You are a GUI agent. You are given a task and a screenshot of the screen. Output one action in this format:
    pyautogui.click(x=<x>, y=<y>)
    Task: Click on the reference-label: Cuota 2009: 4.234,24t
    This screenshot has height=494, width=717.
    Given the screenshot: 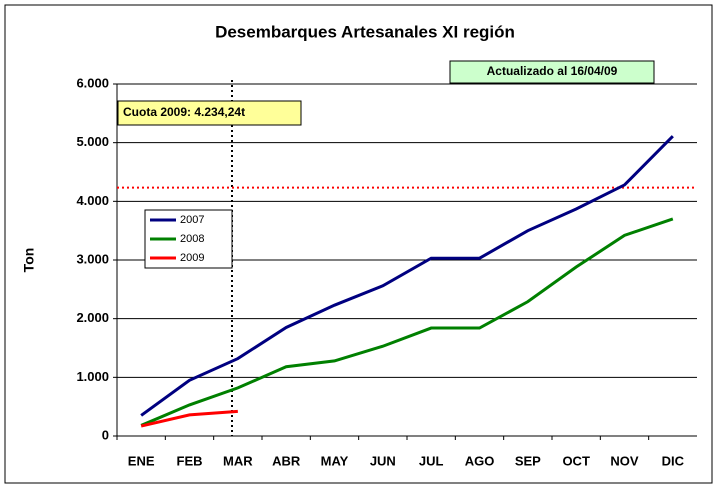 What is the action you would take?
    pyautogui.click(x=184, y=112)
    